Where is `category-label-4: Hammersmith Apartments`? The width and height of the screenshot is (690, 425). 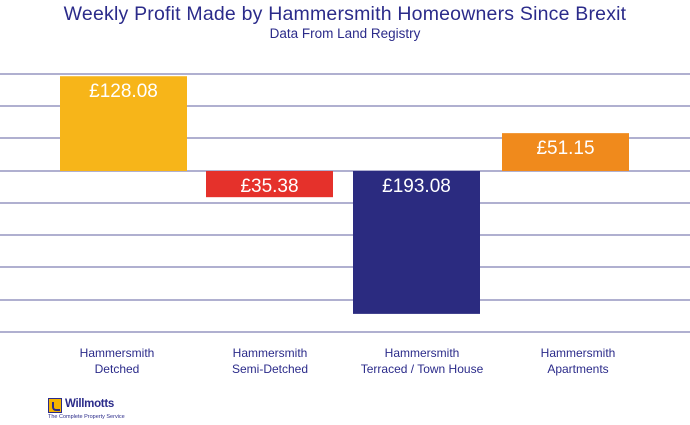
category-label-4: Hammersmith Apartments is located at coordinates (578, 361).